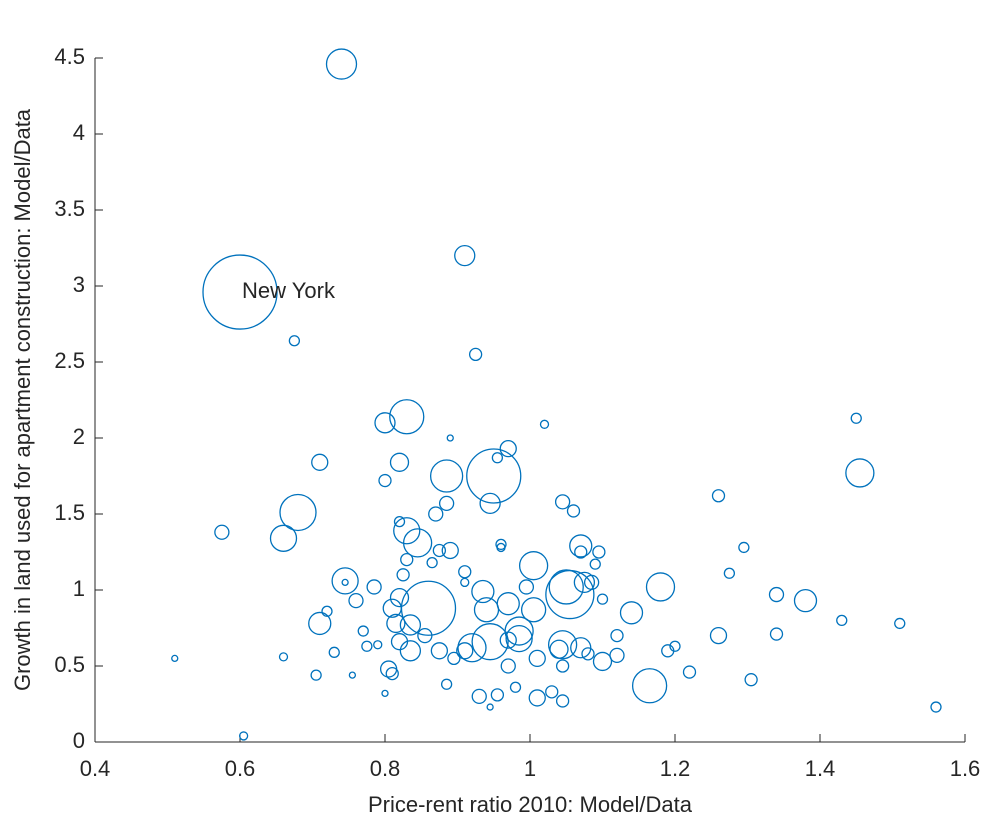 The image size is (986, 828). Describe the element at coordinates (79, 436) in the screenshot. I see `y-tick-label: 2` at that location.